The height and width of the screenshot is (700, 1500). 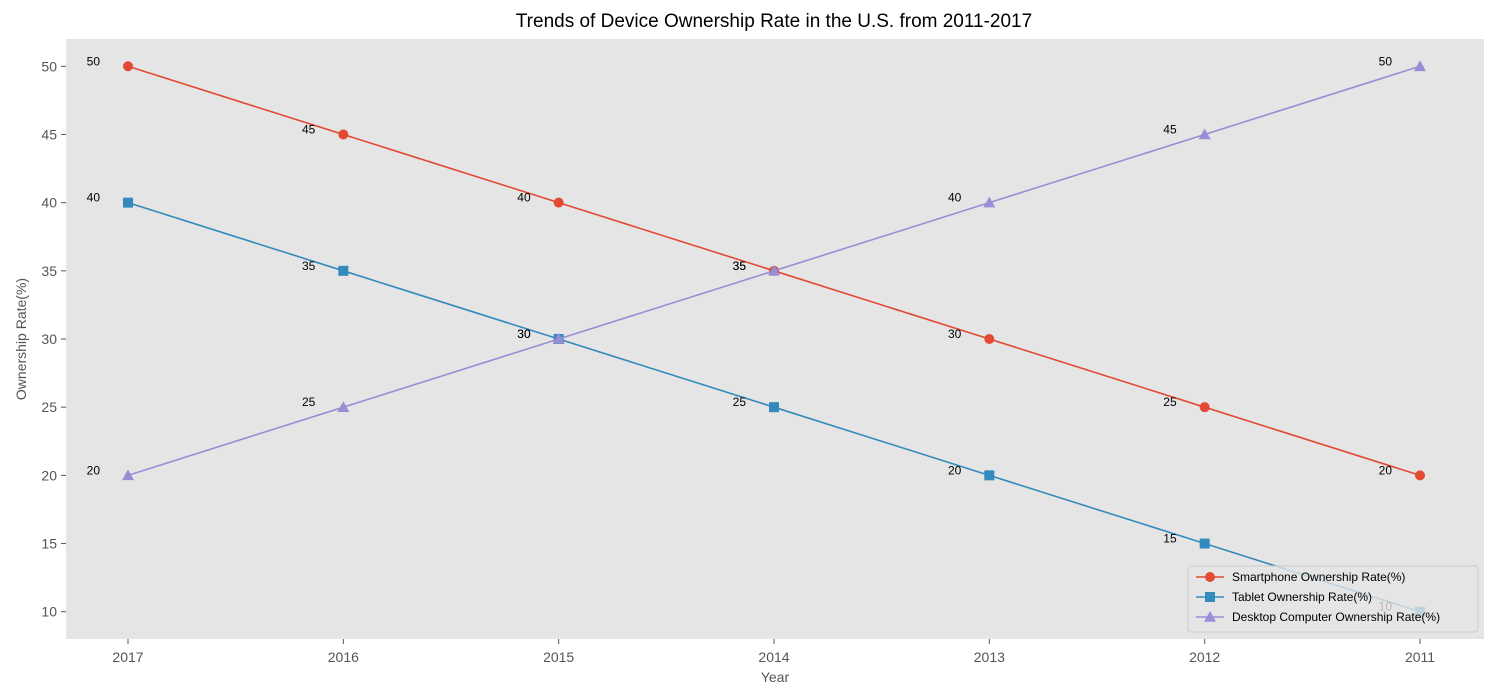 I want to click on y-tick-label: 40, so click(x=49, y=203).